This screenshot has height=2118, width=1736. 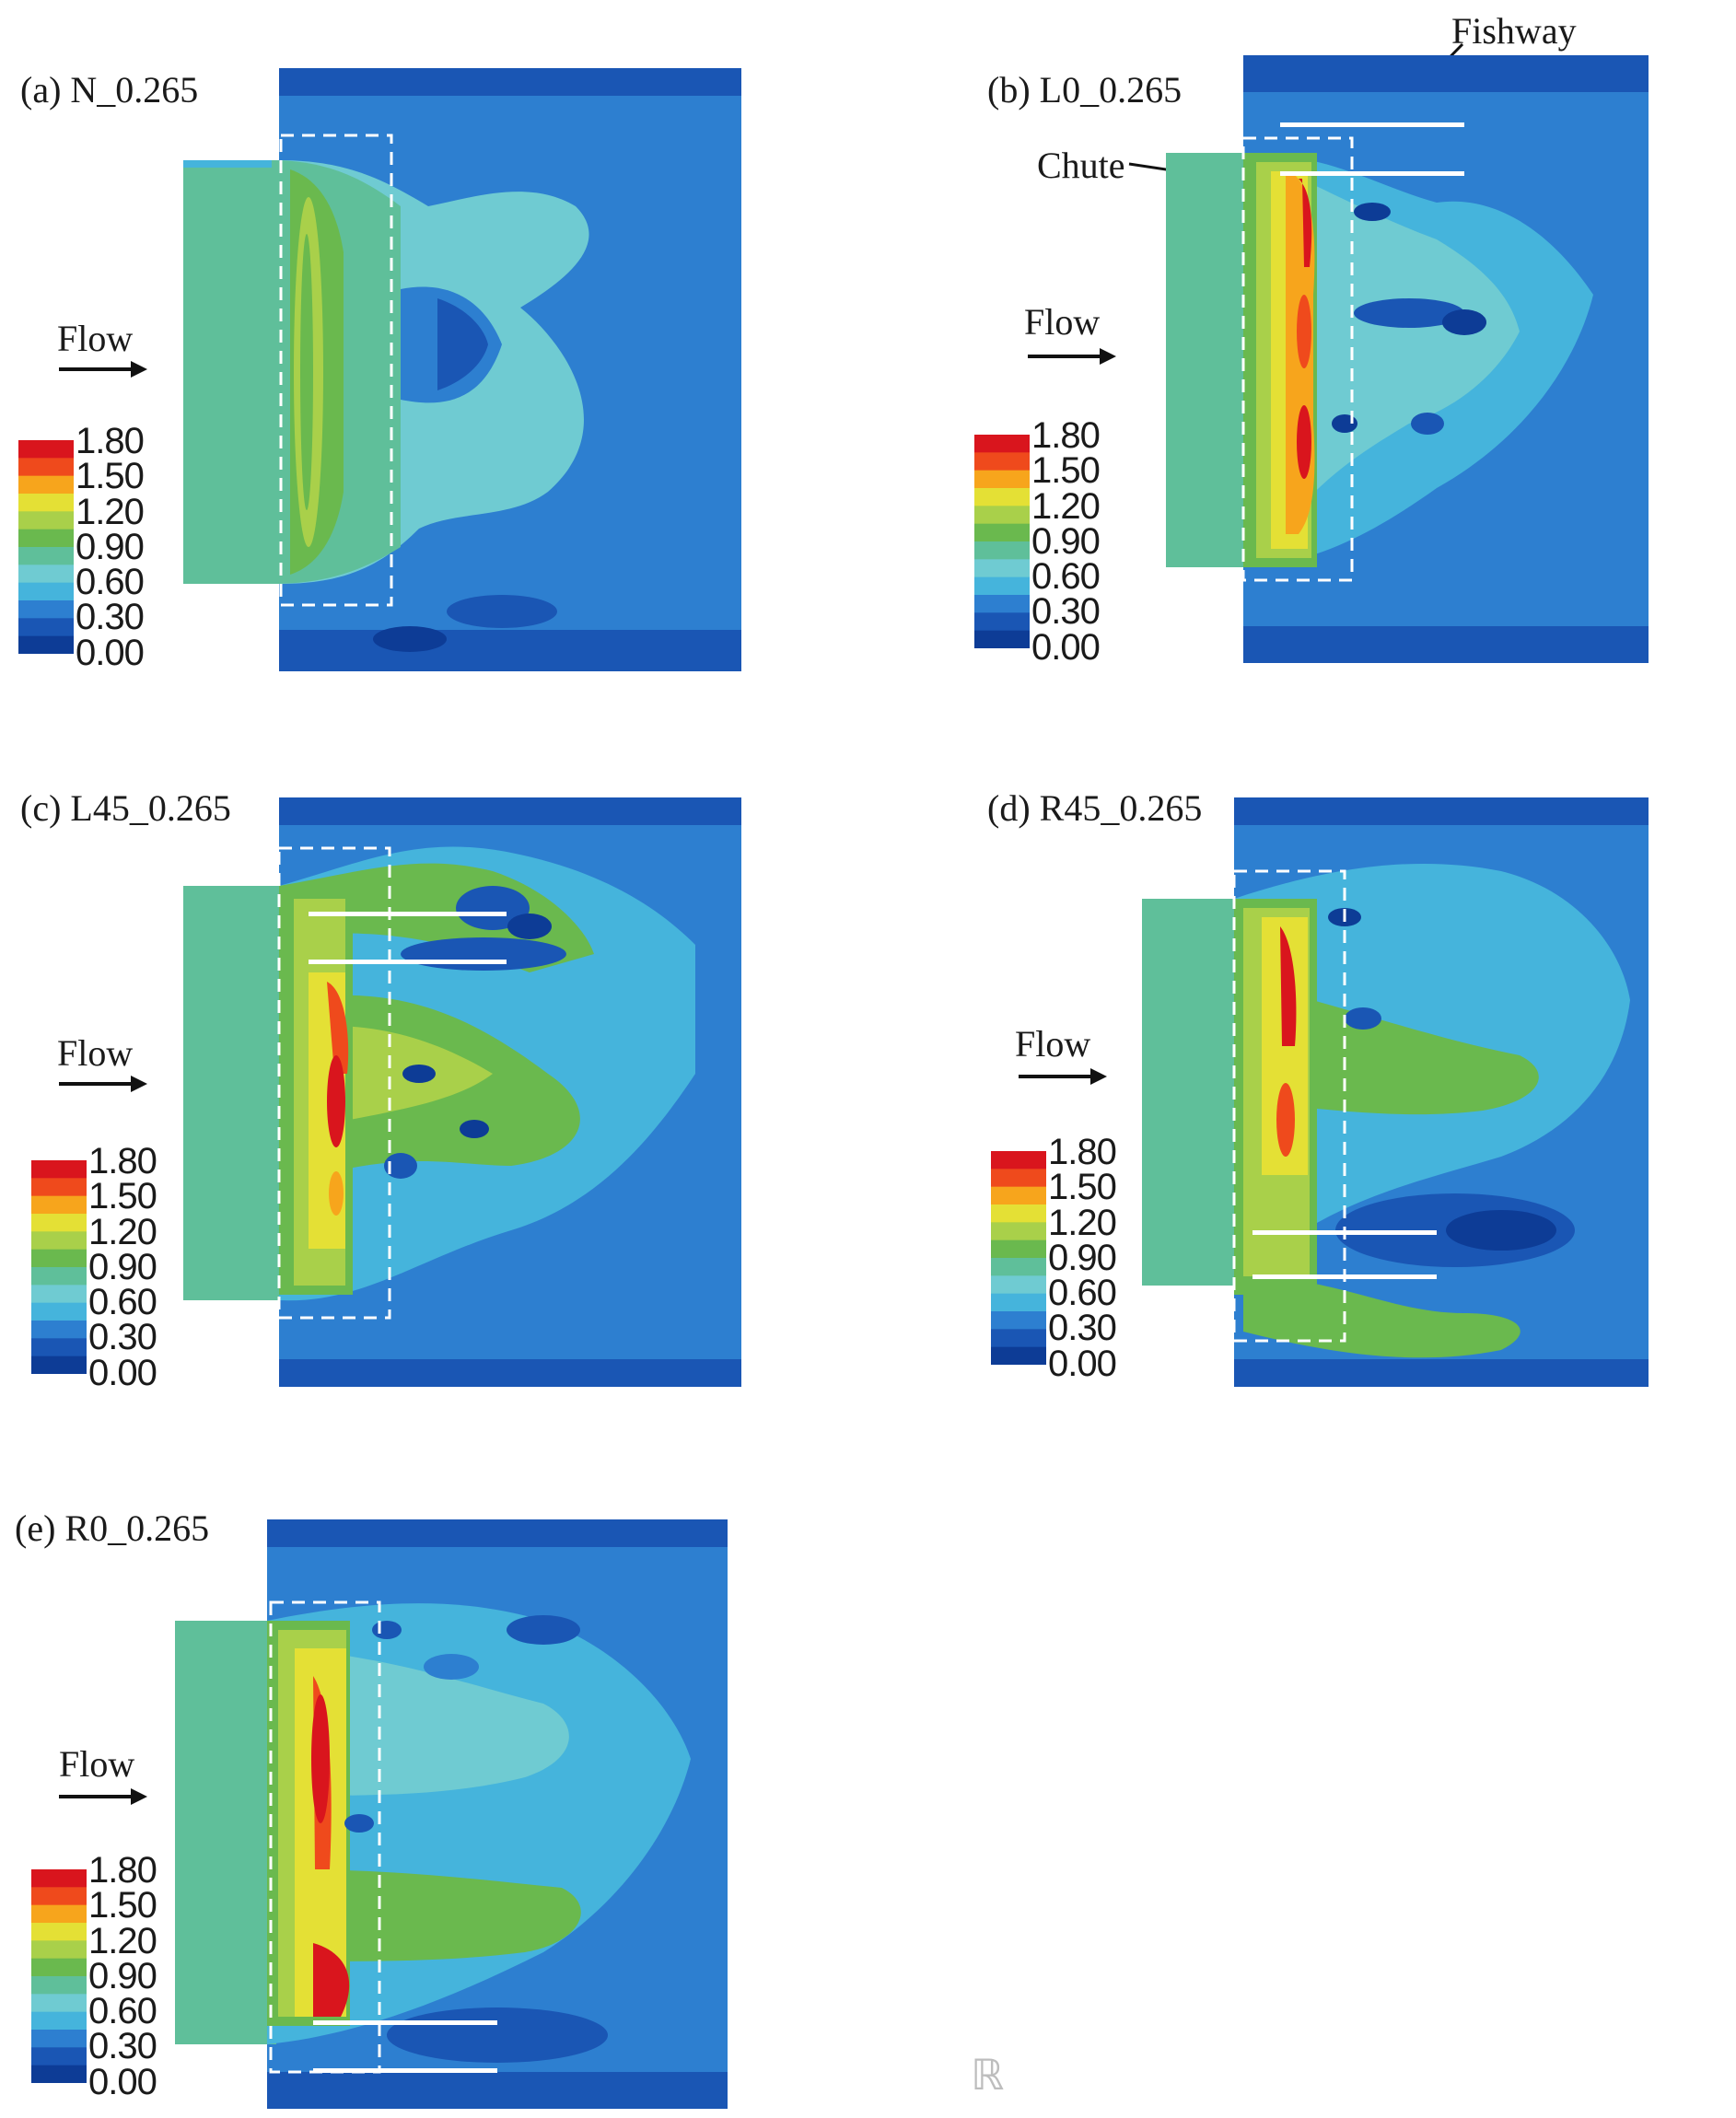 What do you see at coordinates (125, 808) in the screenshot?
I see `panel-label-c: (c) L45_0.265` at bounding box center [125, 808].